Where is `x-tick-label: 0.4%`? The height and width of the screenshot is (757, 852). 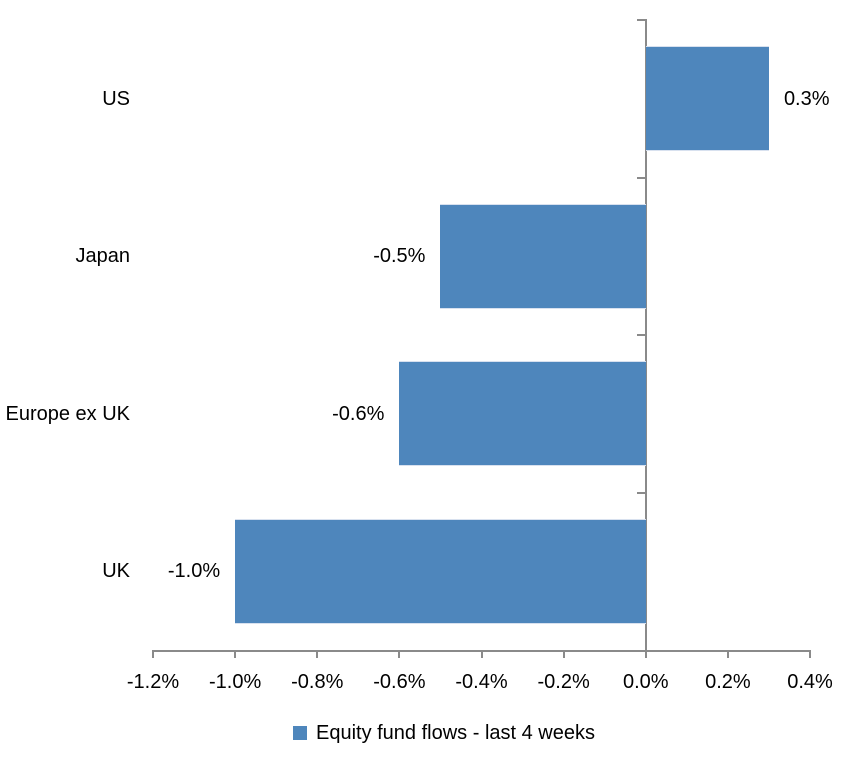
x-tick-label: 0.4% is located at coordinates (810, 682).